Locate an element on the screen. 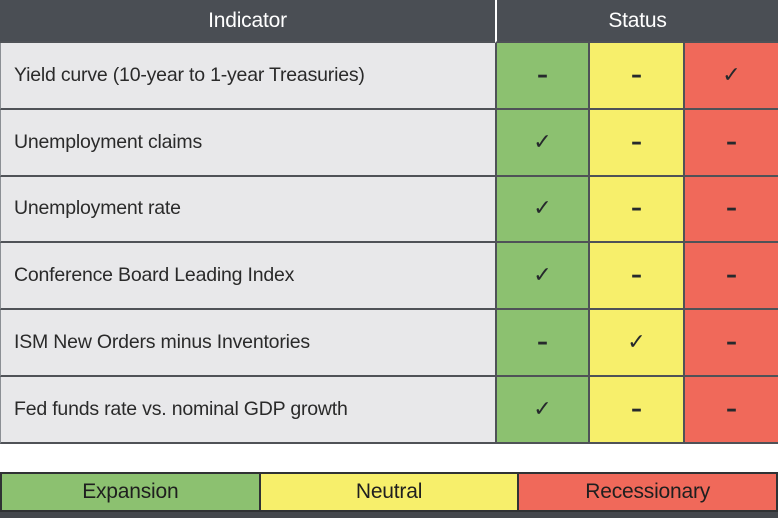 The width and height of the screenshot is (778, 518). status-cell-recessionary: ✓ is located at coordinates (730, 76).